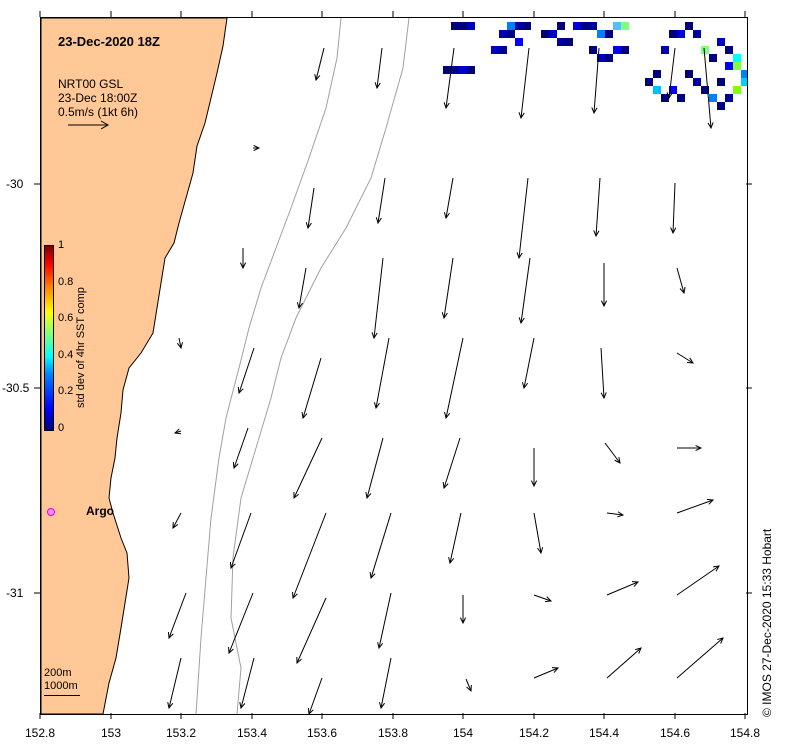  I want to click on x-tick: 154.2, so click(534, 733).